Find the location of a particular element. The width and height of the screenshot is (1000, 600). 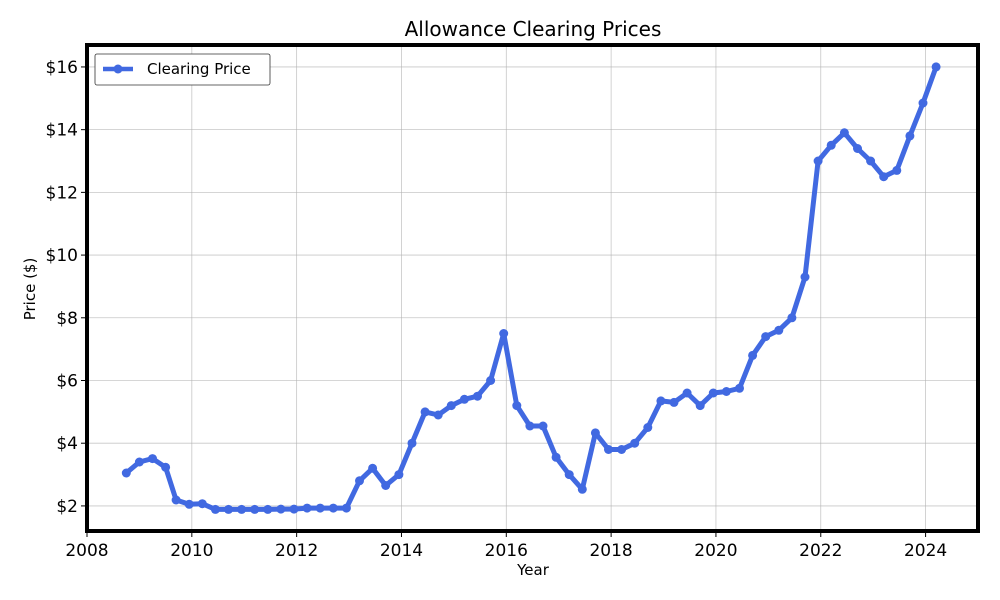

x-tick-label: 2016 is located at coordinates (506, 551).